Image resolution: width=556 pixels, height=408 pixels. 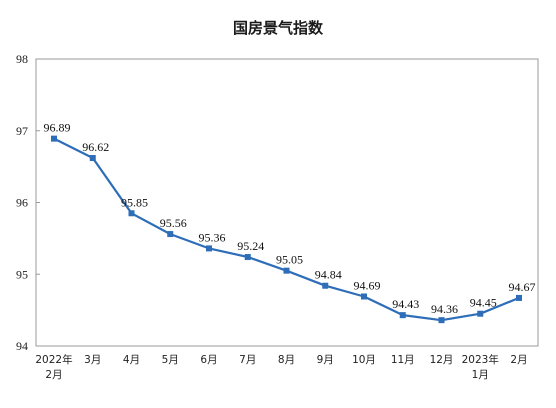 I want to click on x-tick-label: 4月, so click(x=131, y=360).